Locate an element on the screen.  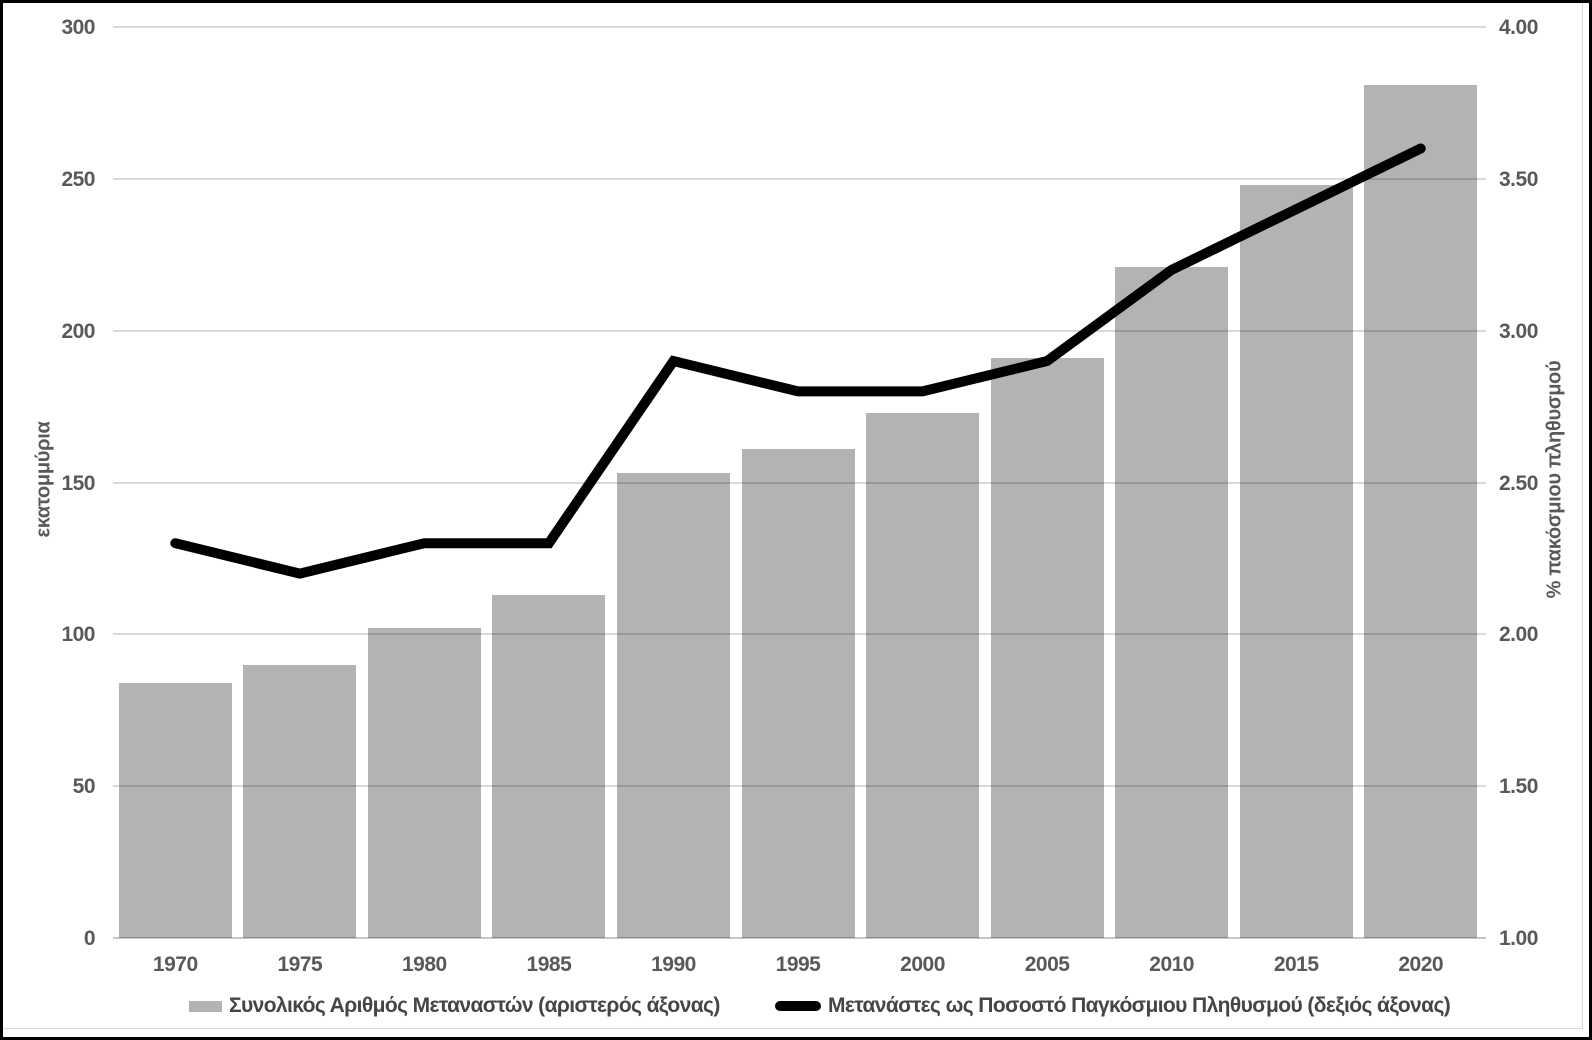
left-tick-150: 150 is located at coordinates (78, 483).